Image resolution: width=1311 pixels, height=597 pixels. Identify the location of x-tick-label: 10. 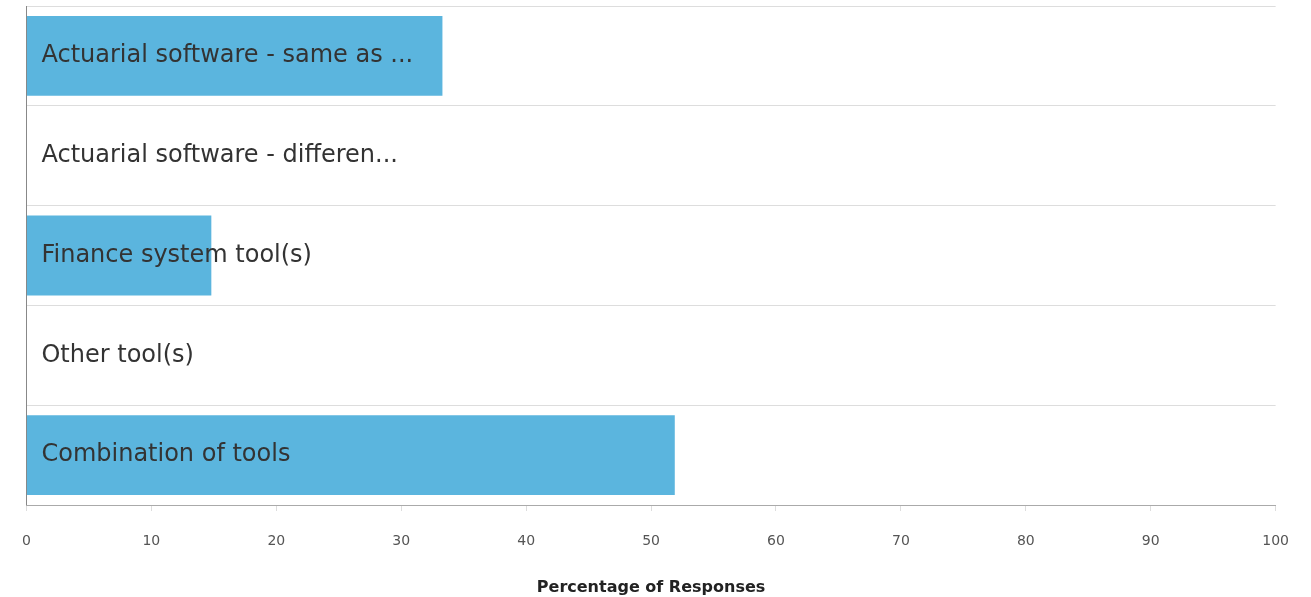
(151, 540).